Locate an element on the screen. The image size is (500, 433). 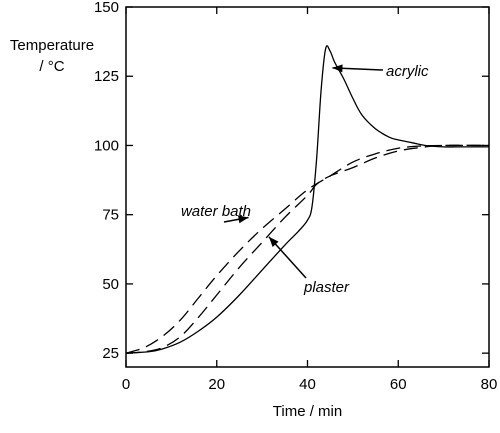
annotation-arrowhead-water-bath is located at coordinates (243, 219).